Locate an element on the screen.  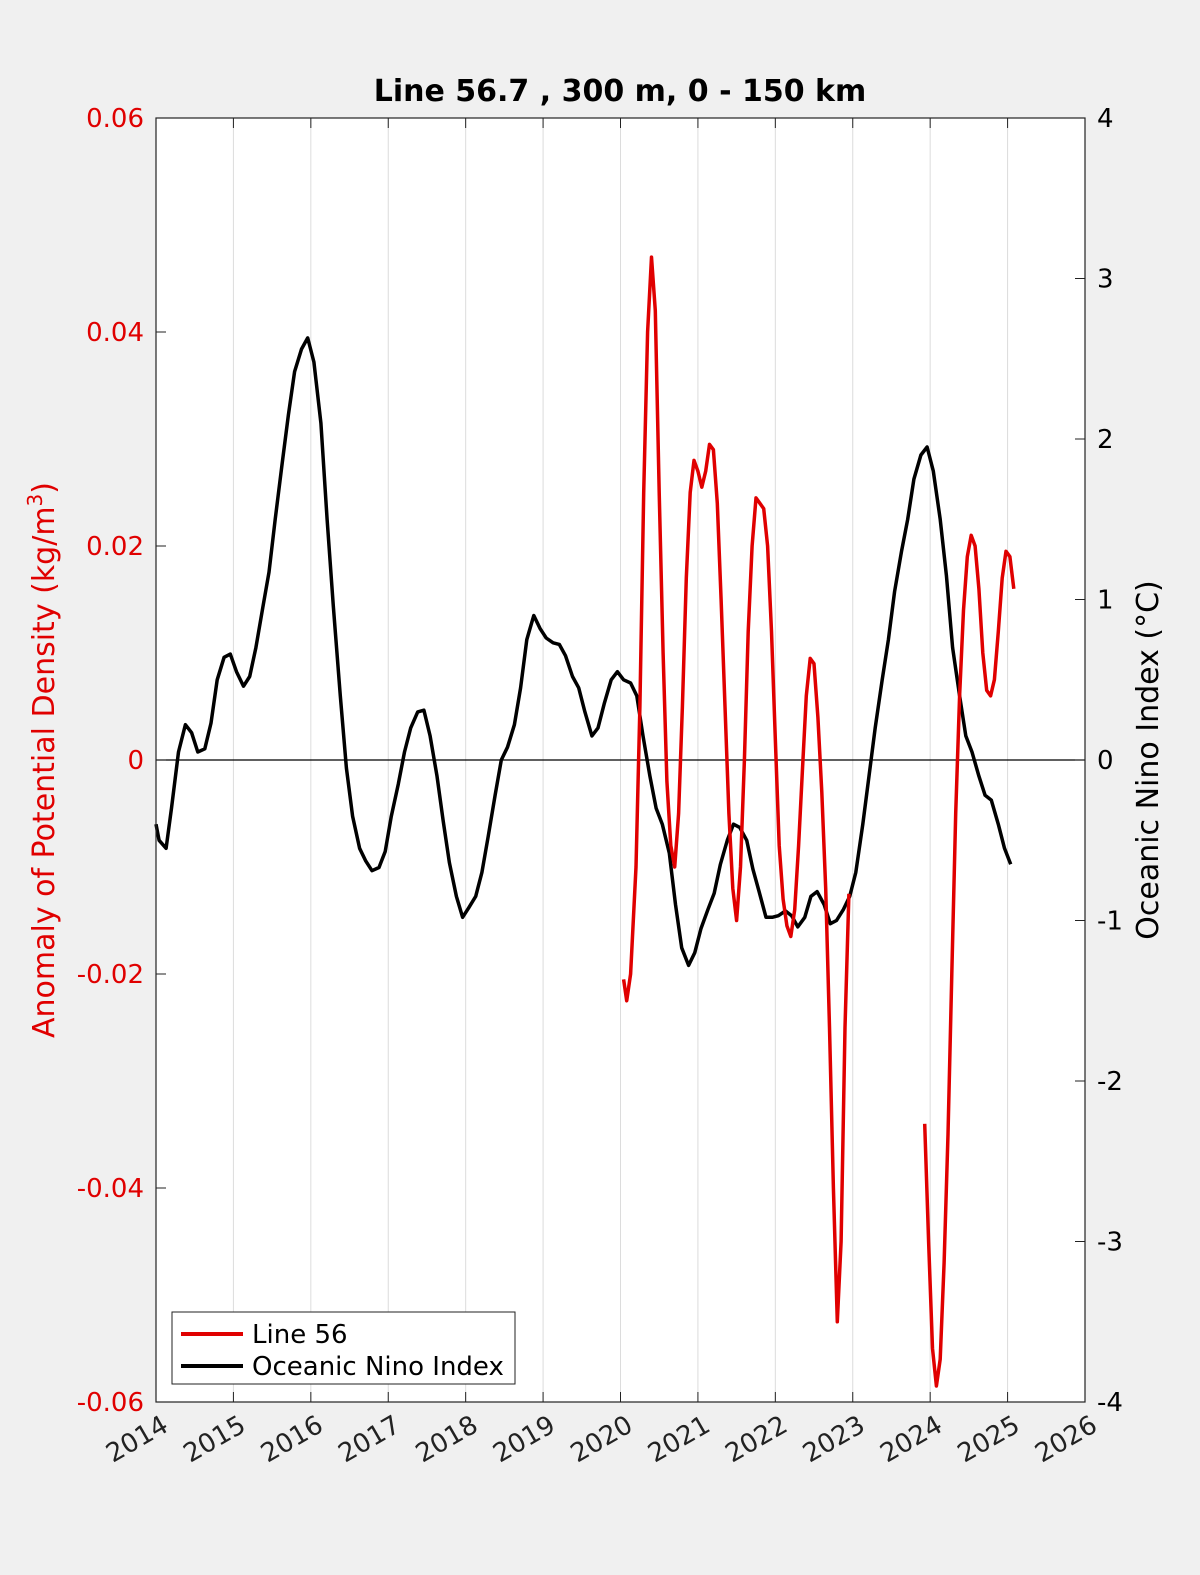
y-tick-label-right: 1 is located at coordinates (1105, 601).